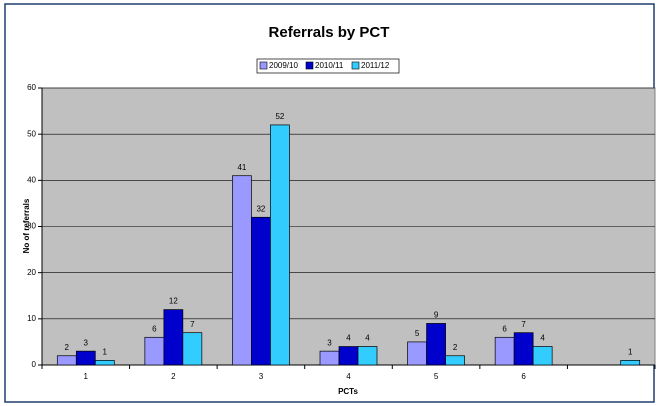  I want to click on x-tick-label: 5, so click(436, 376).